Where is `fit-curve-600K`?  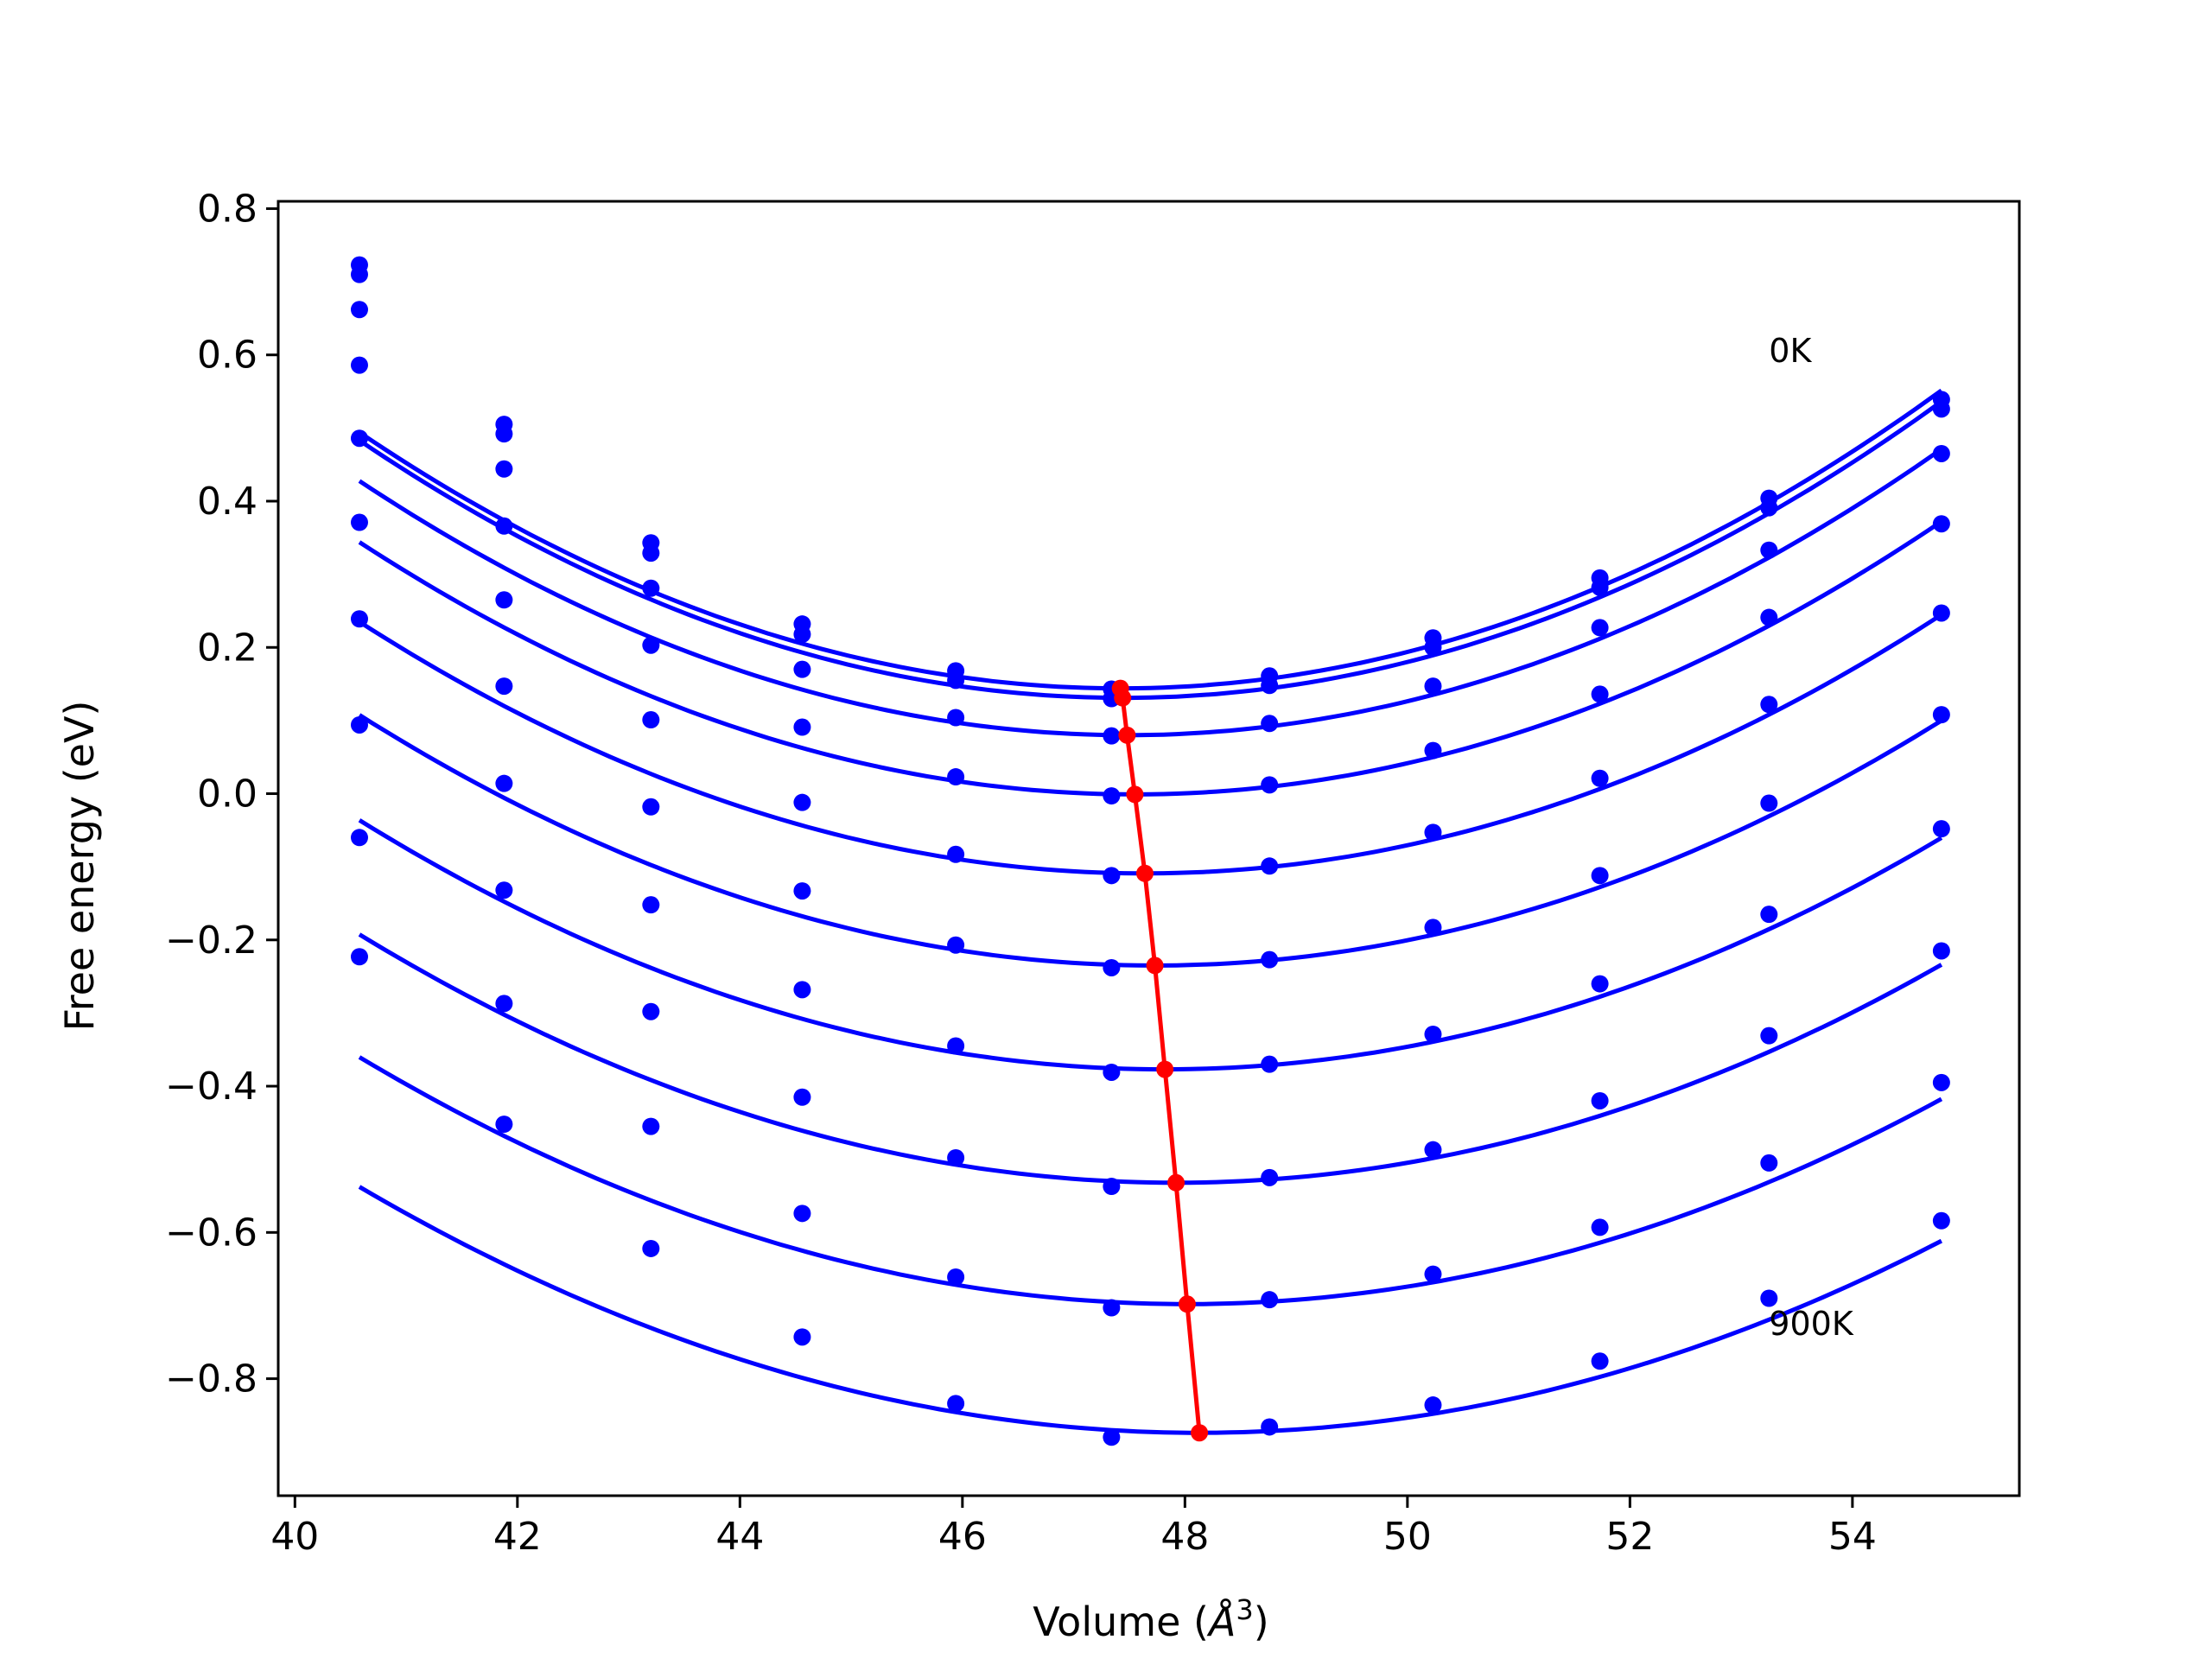 fit-curve-600K is located at coordinates (1150, 945).